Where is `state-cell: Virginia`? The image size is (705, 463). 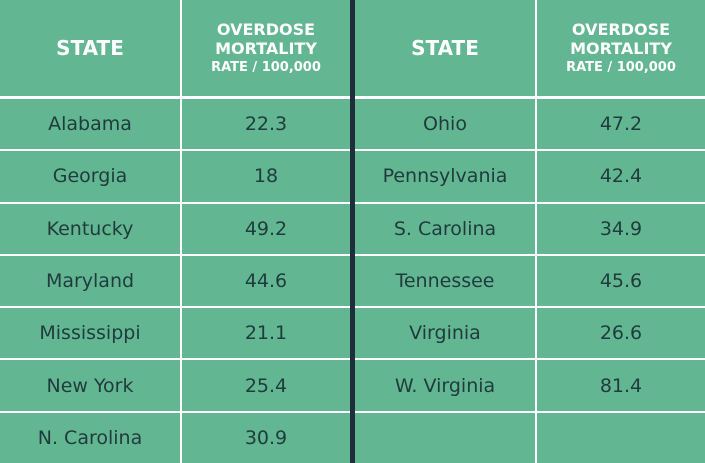
state-cell: Virginia is located at coordinates (445, 333).